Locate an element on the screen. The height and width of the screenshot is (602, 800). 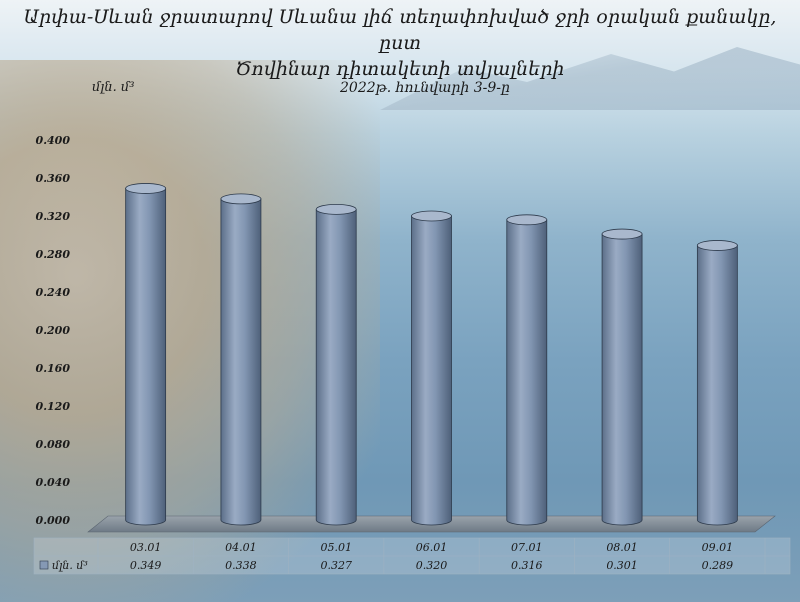
x-tick-label: 07.01 is located at coordinates (527, 547).